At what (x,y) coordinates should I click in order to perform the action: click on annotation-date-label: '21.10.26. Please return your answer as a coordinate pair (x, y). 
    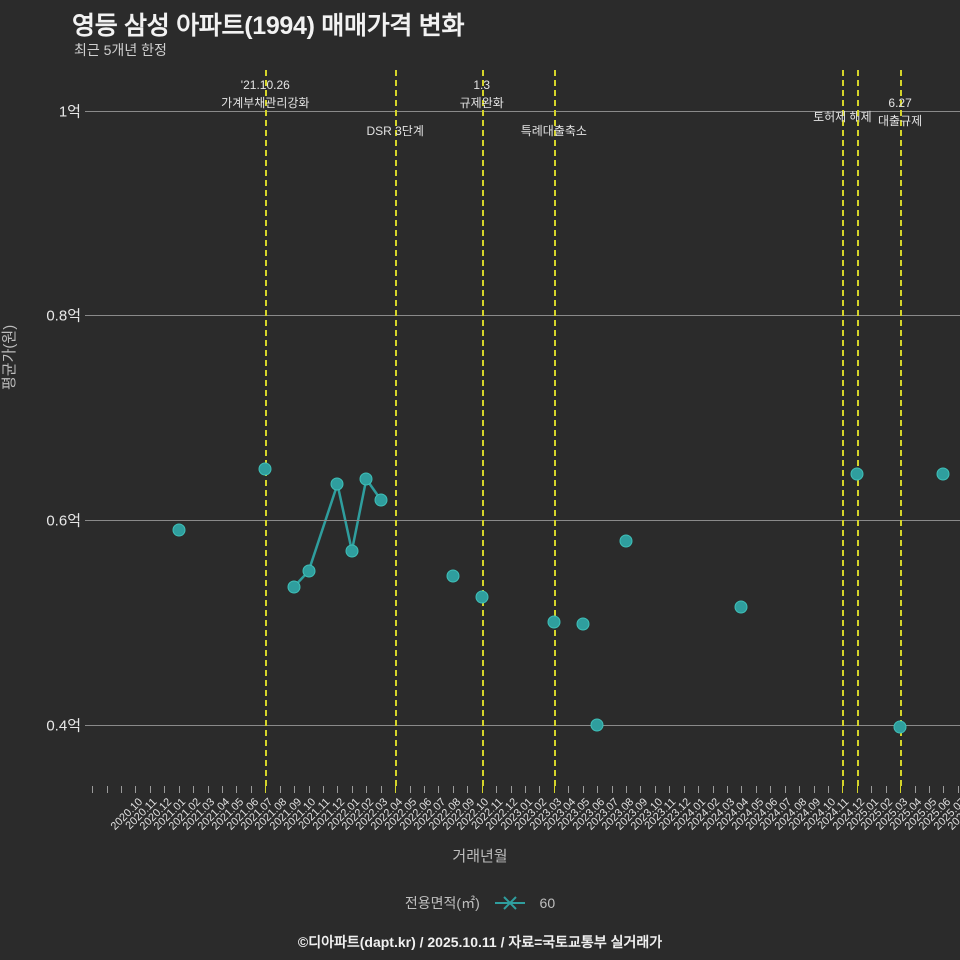
    Looking at the image, I should click on (265, 85).